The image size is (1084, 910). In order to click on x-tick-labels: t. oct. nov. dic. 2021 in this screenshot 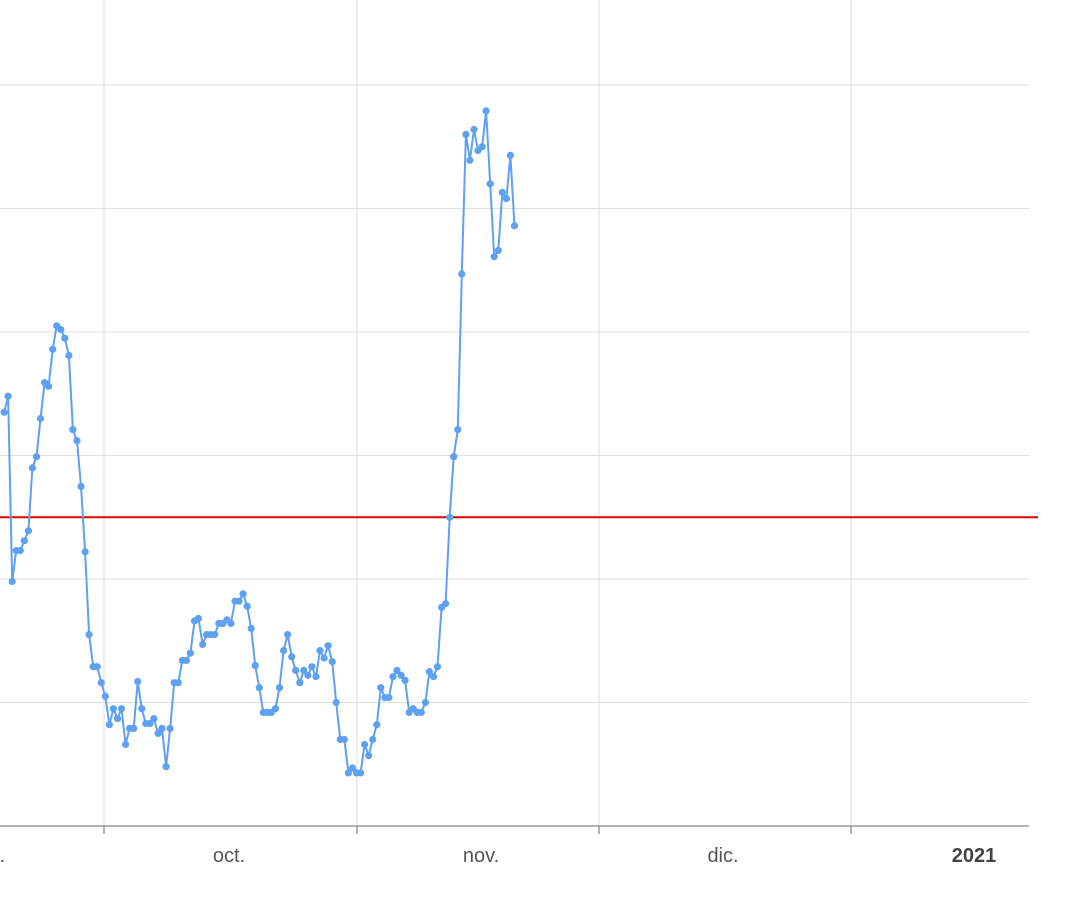, I will do `click(498, 856)`.